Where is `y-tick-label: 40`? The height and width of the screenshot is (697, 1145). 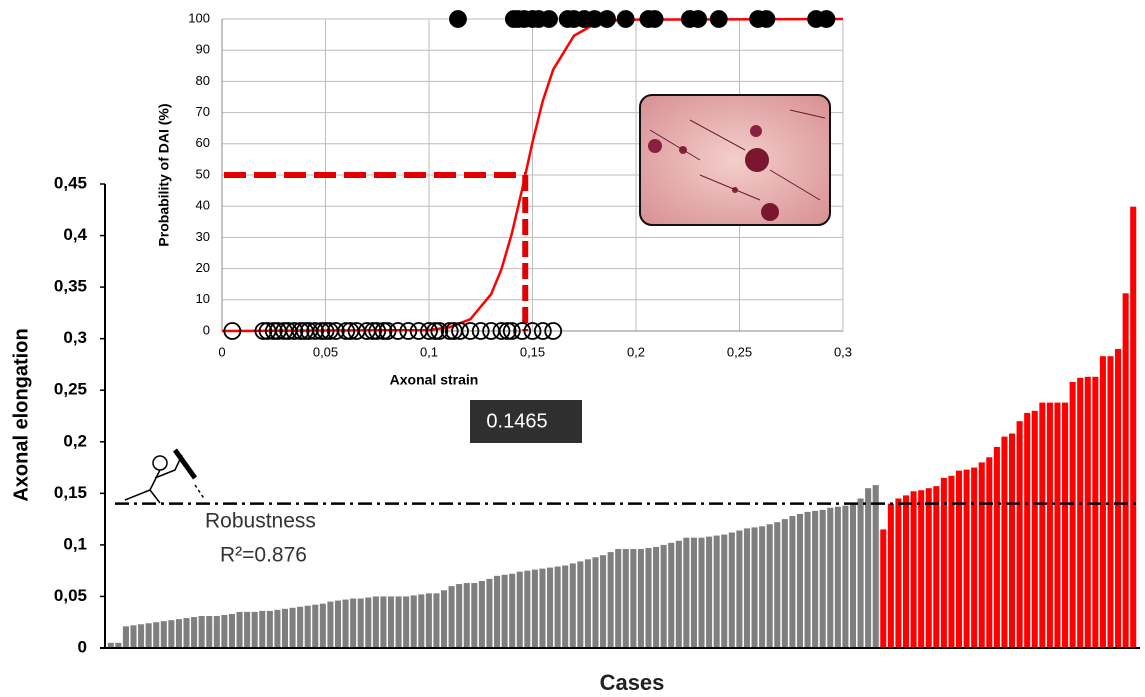 y-tick-label: 40 is located at coordinates (203, 205).